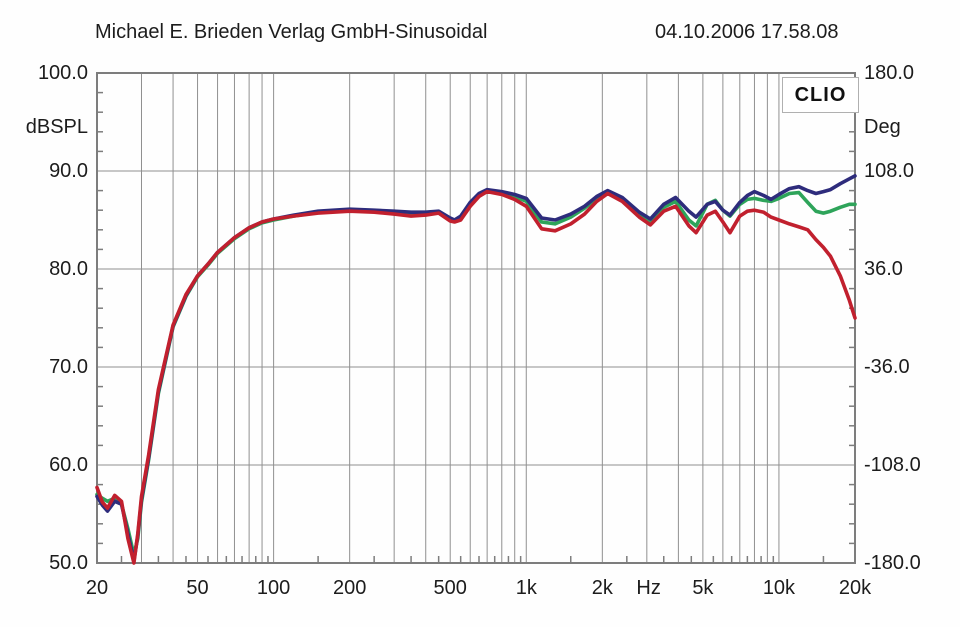  What do you see at coordinates (889, 171) in the screenshot?
I see `right-axis-tick-label: 108.0` at bounding box center [889, 171].